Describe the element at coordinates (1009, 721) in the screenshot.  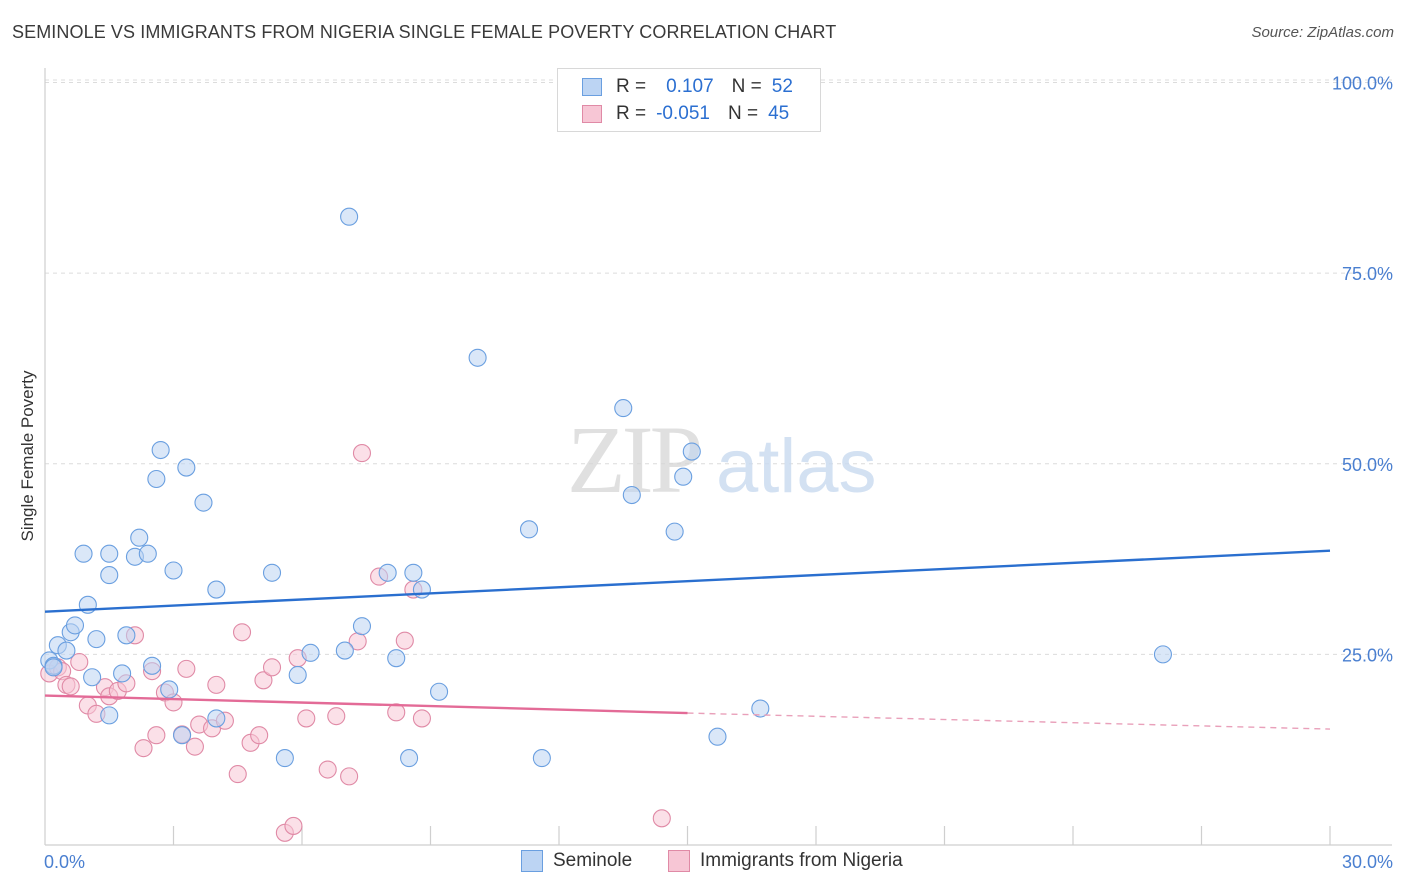
I see `trend-line-nigeria-extension` at that location.